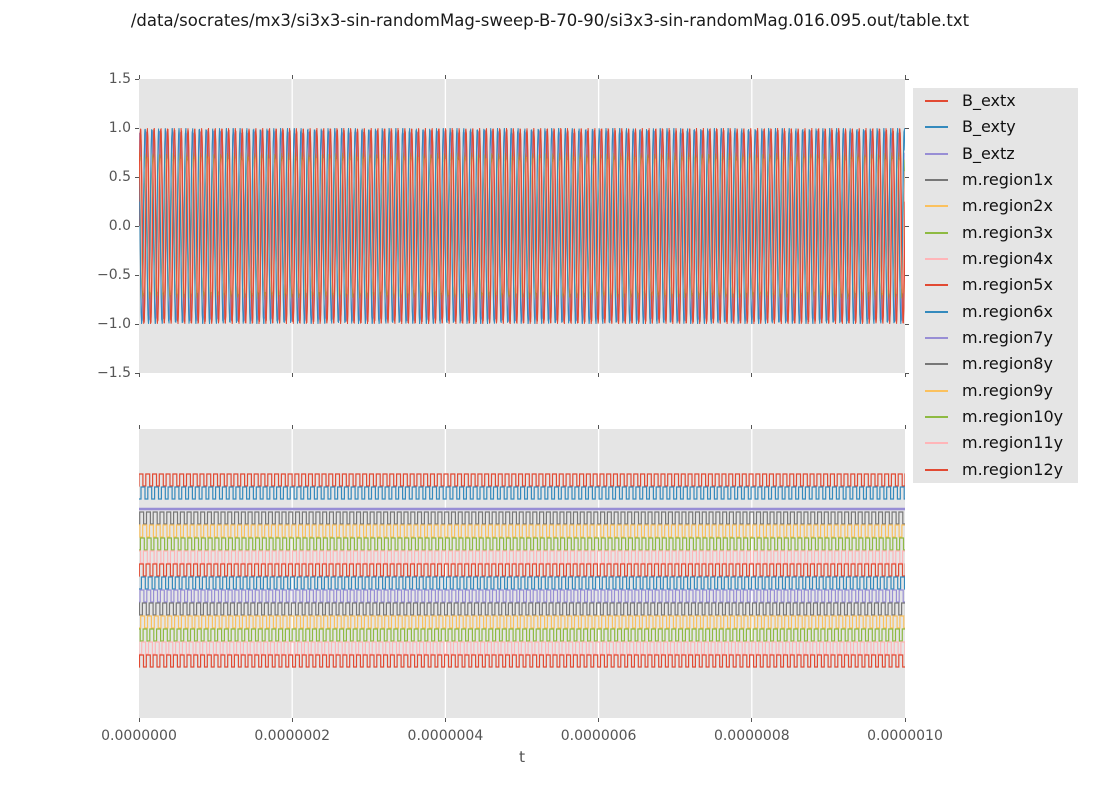 The image size is (1100, 800). What do you see at coordinates (522, 493) in the screenshot?
I see `series-B_exty` at bounding box center [522, 493].